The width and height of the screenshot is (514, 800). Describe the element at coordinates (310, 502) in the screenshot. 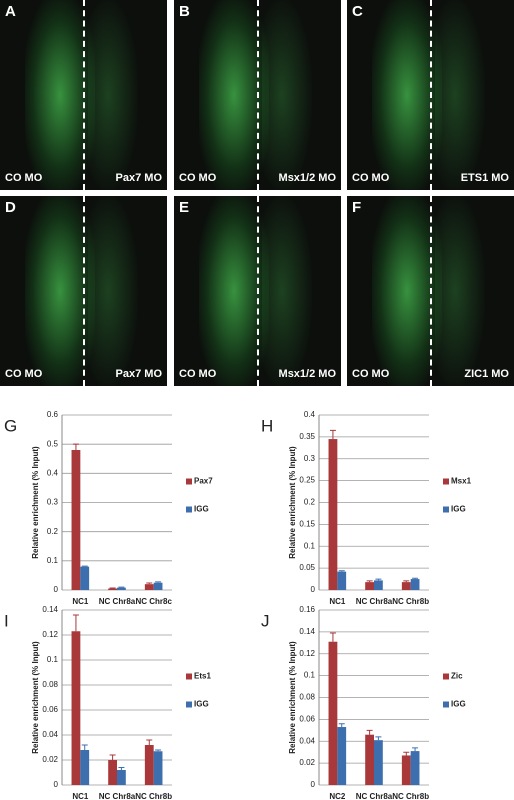

I see `y-tick-label: 0.2` at that location.